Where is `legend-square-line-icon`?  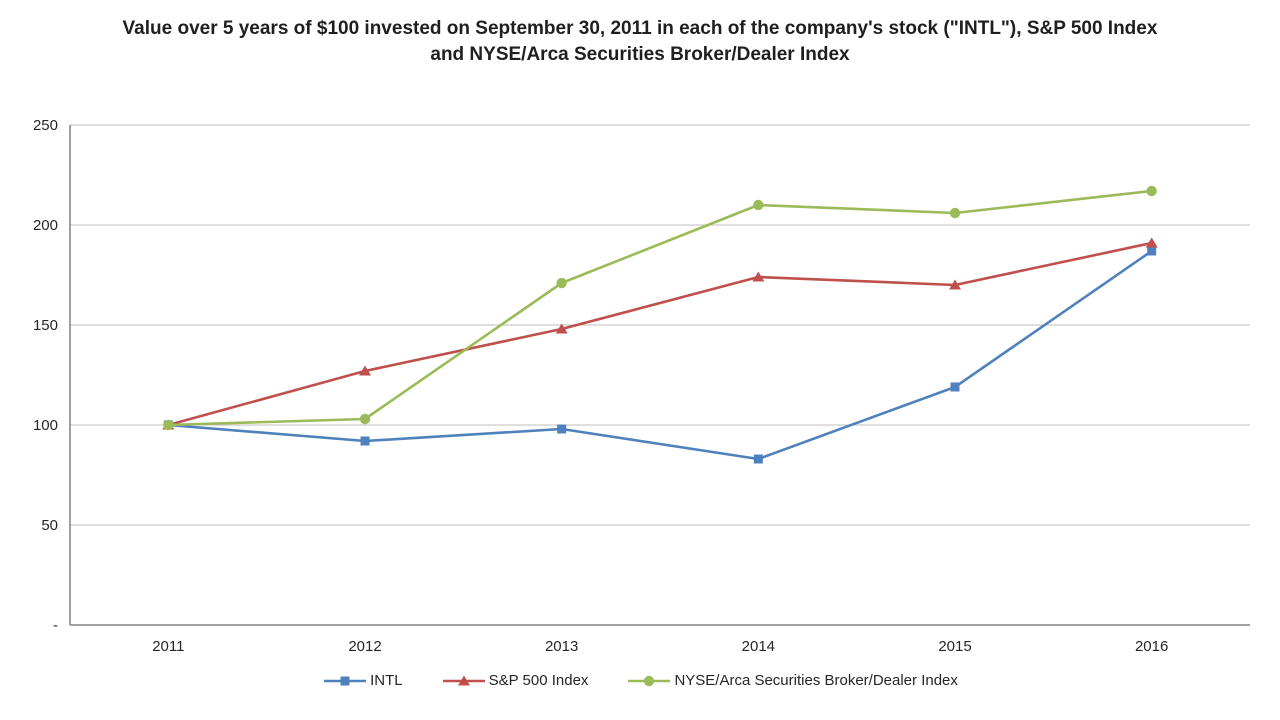
legend-square-line-icon is located at coordinates (345, 680).